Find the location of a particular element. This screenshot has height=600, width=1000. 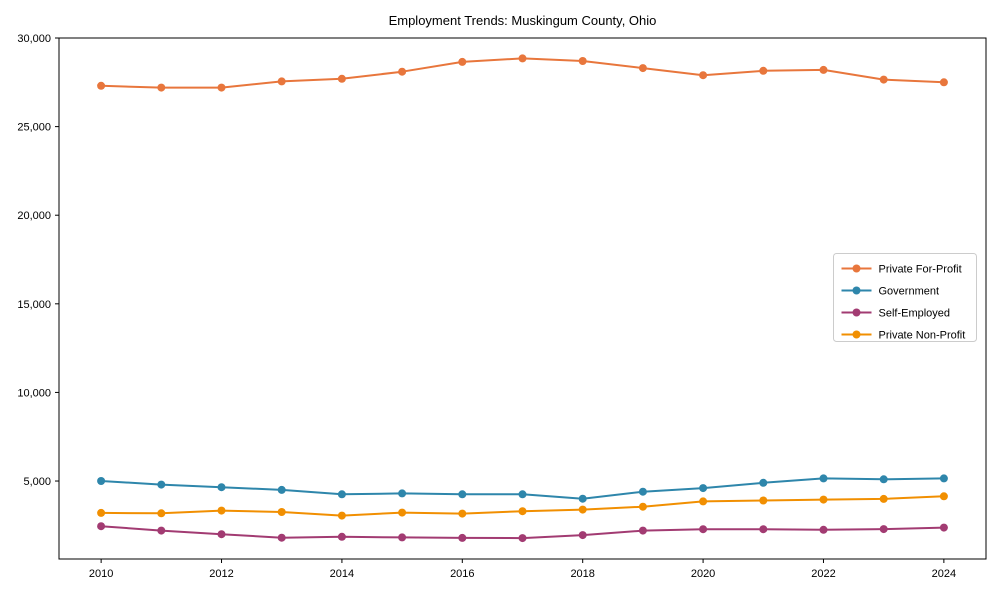

y-tick-label: 20,000 is located at coordinates (34, 216).